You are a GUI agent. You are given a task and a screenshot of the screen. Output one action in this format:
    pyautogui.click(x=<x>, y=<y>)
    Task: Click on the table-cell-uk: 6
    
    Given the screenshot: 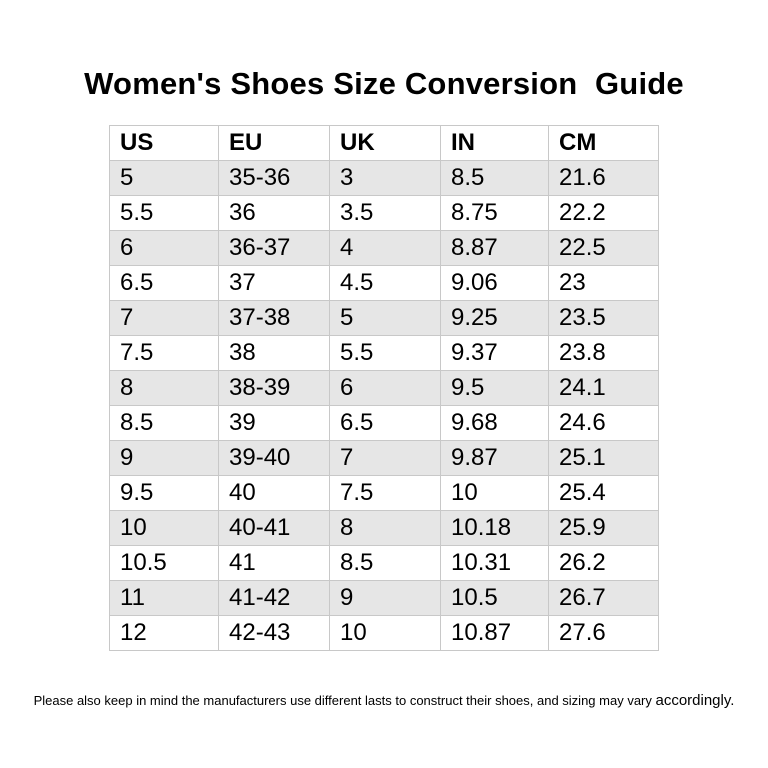 What is the action you would take?
    pyautogui.click(x=385, y=388)
    